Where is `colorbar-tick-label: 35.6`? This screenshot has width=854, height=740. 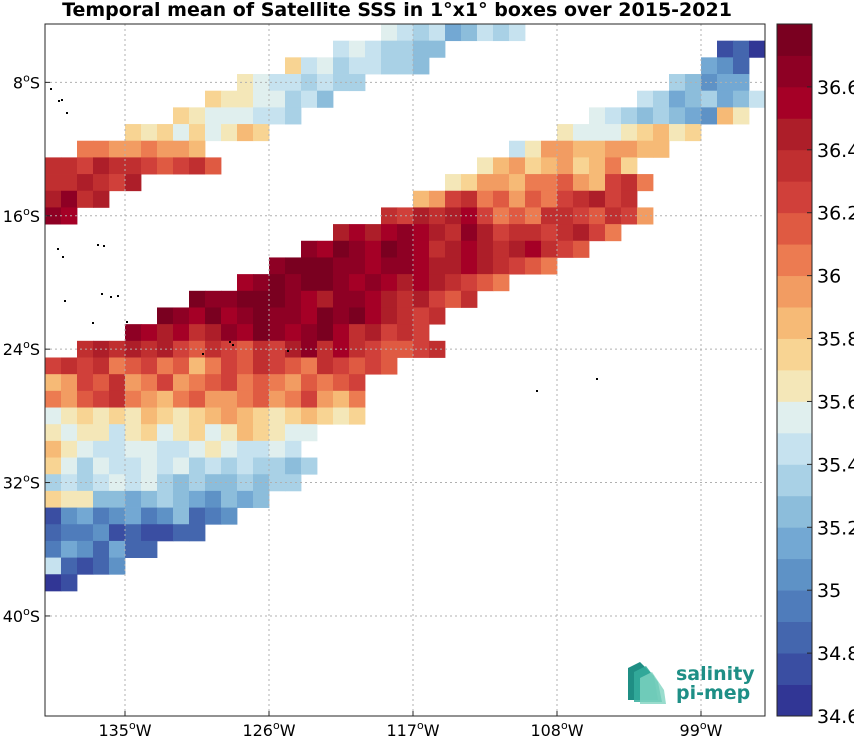 colorbar-tick-label: 35.6 is located at coordinates (835, 403).